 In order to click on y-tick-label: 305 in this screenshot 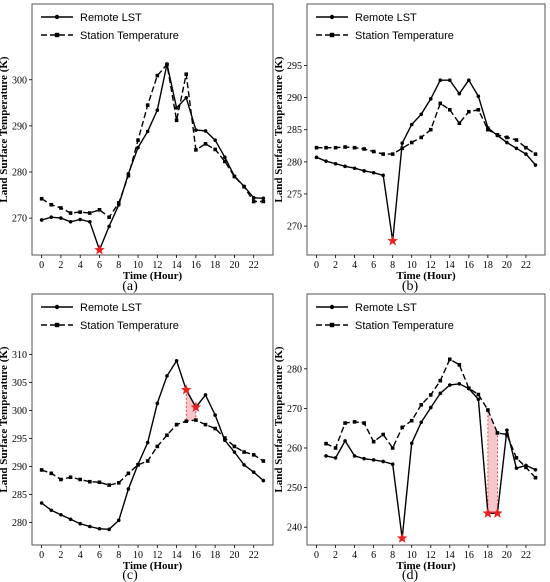, I will do `click(19, 383)`.